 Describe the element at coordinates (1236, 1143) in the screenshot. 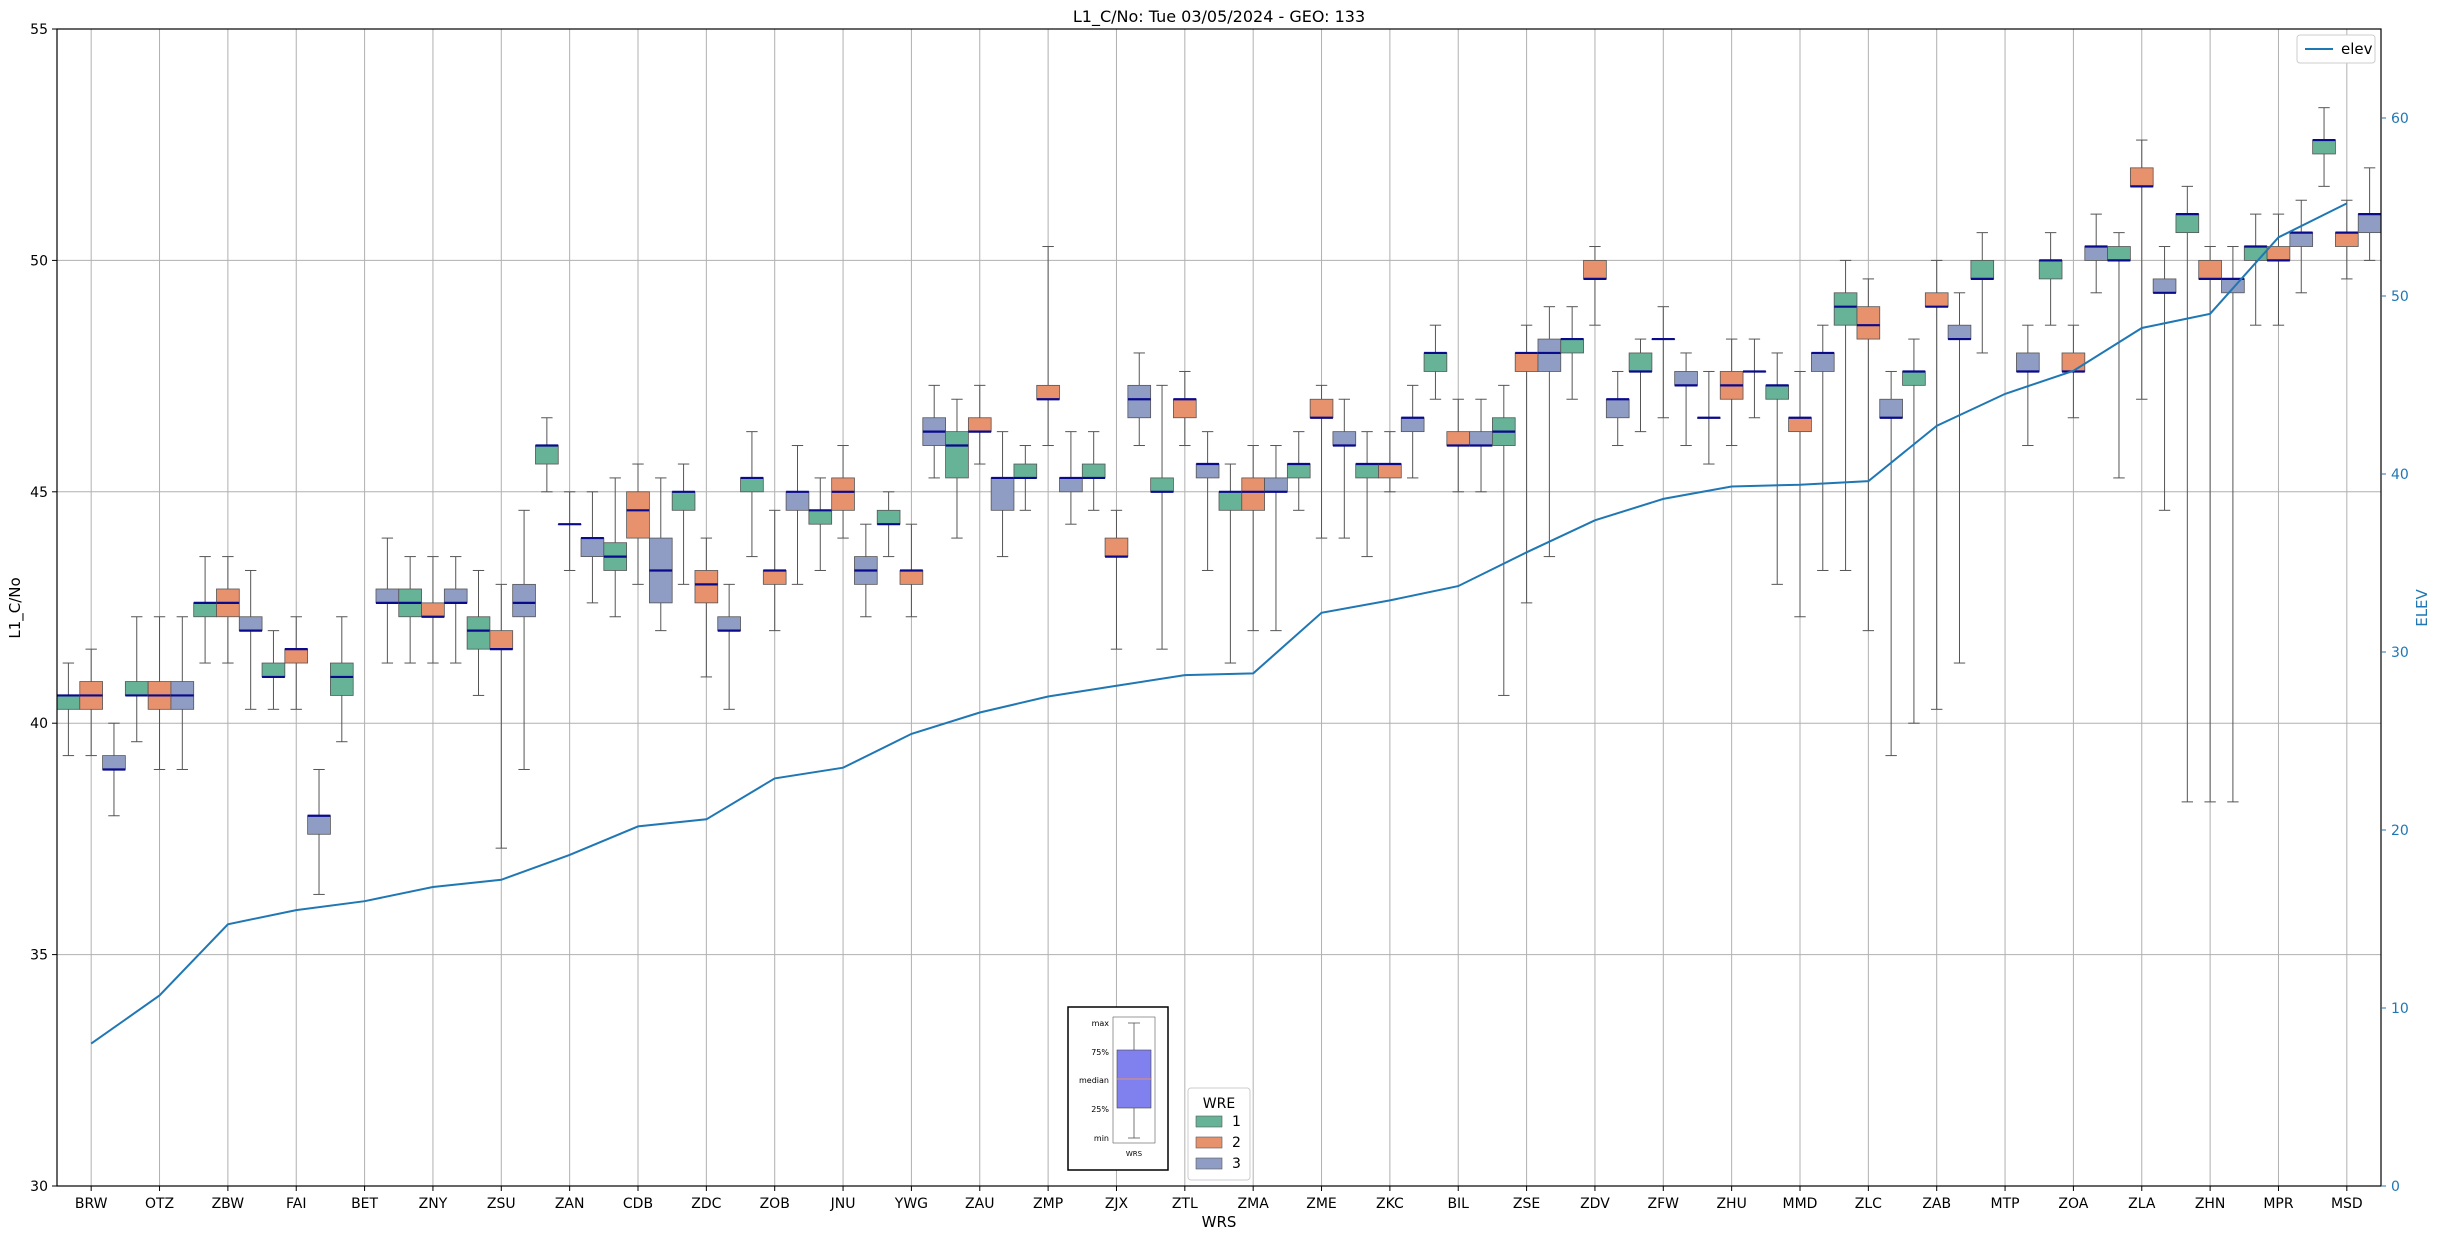

I see `wre-legend-label: 2` at that location.